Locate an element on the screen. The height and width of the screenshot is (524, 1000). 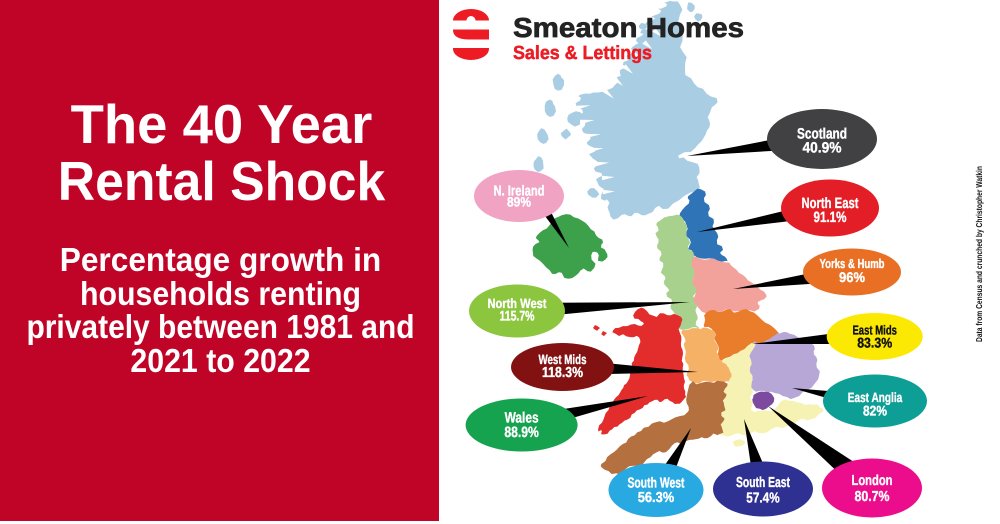
svg-text: Scotland is located at coordinates (822, 133).